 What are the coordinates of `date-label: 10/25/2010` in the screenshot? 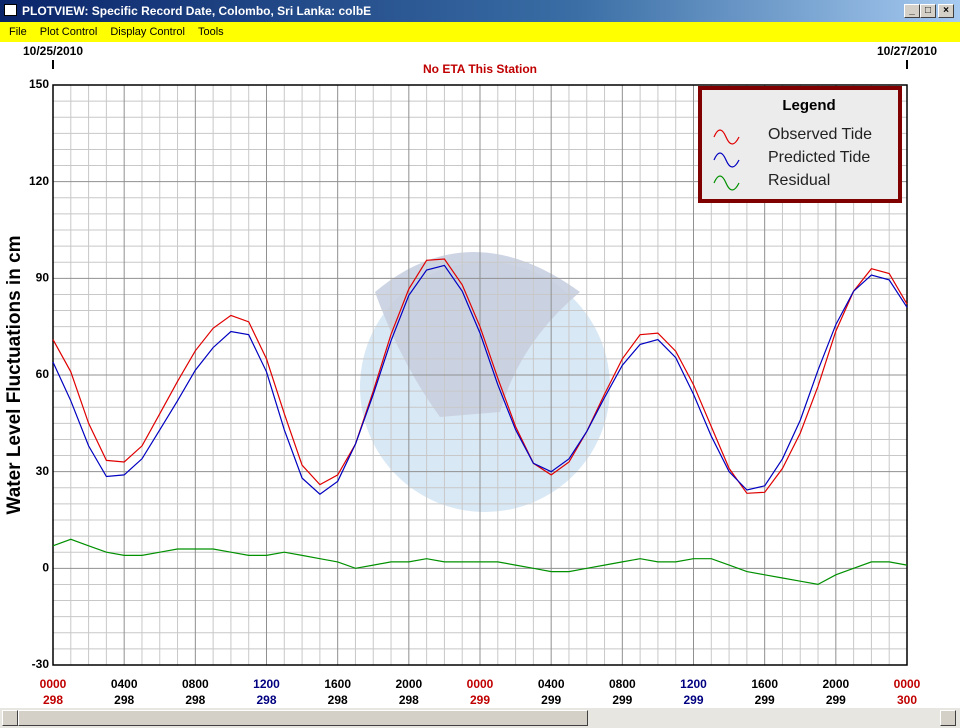 It's located at (53, 51).